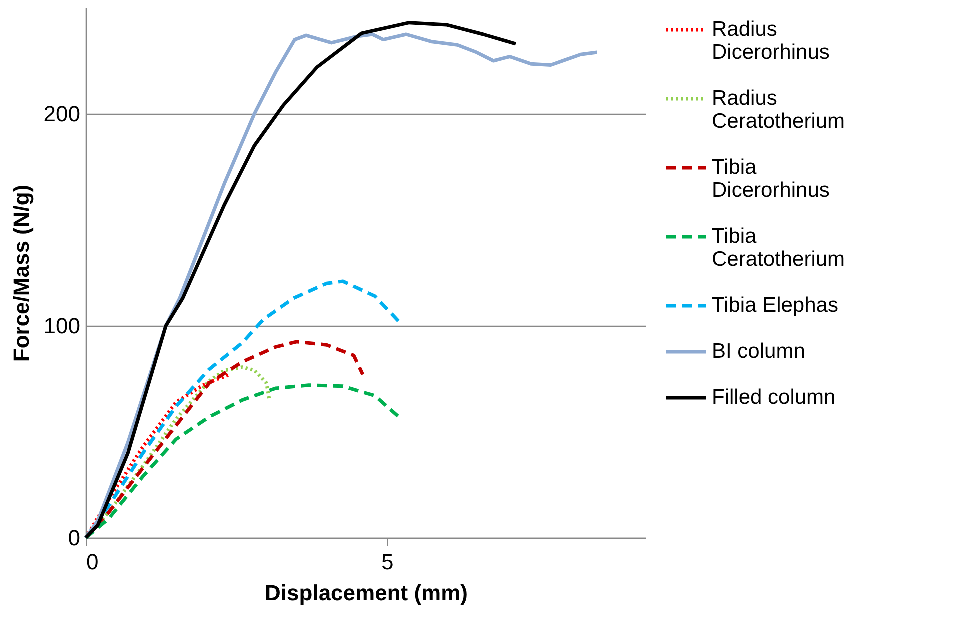  Describe the element at coordinates (771, 41) in the screenshot. I see `legend-label: Radius Dicerorhinus` at that location.